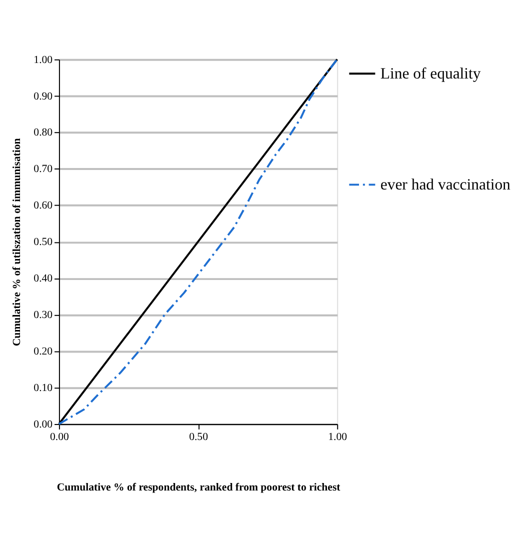 This screenshot has width=516, height=551. What do you see at coordinates (43, 424) in the screenshot?
I see `y-tick-label: 0.00` at bounding box center [43, 424].